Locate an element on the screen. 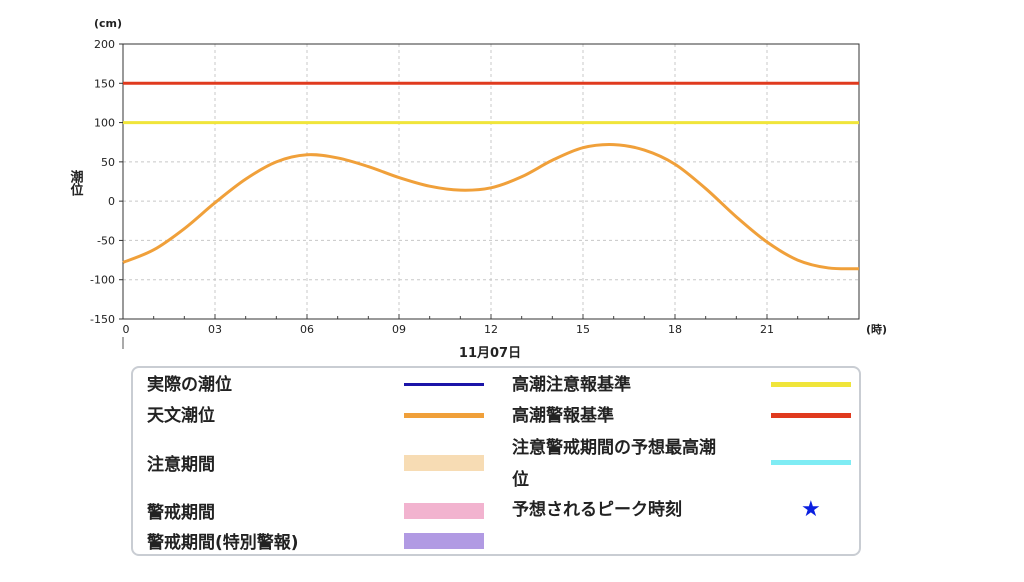 The height and width of the screenshot is (582, 1024). star-icon: ★ is located at coordinates (811, 509).